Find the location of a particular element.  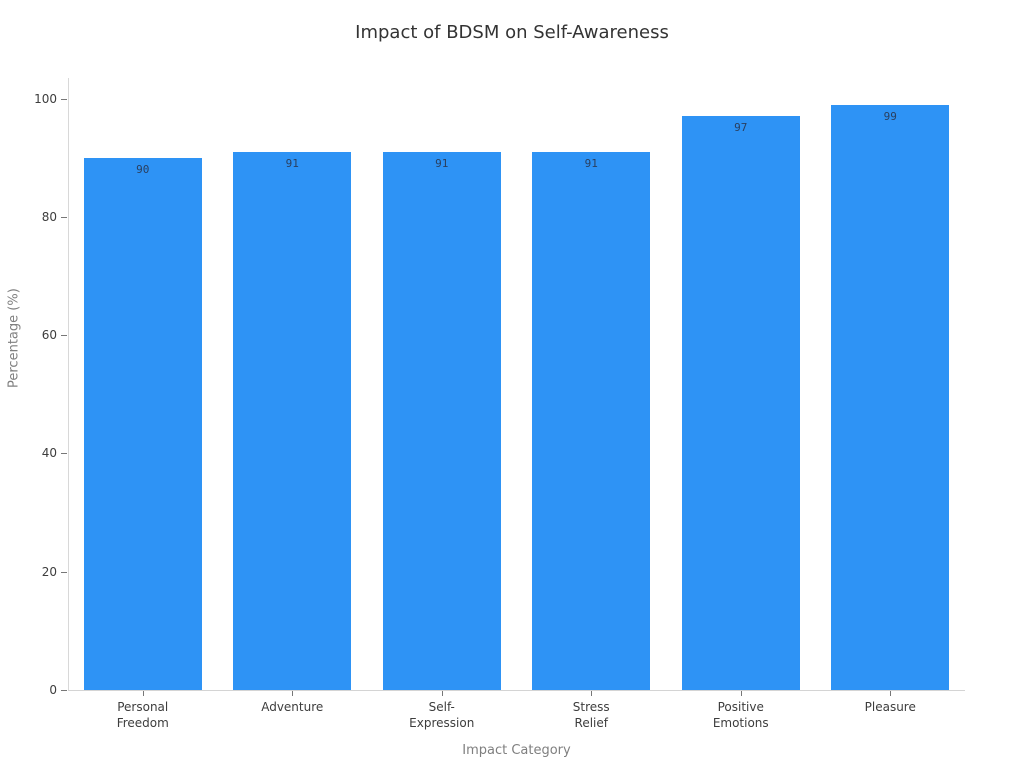

x-tick-label-line: Stress is located at coordinates (591, 707).